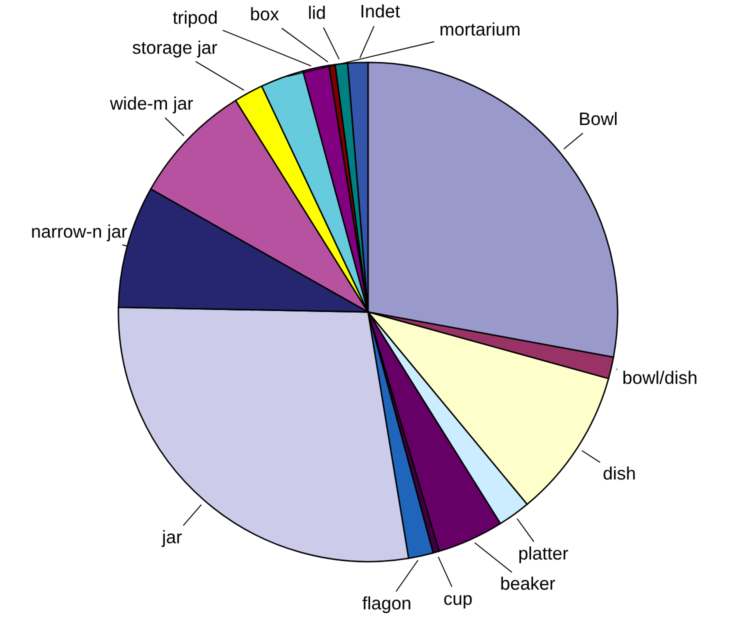  I want to click on slice-label: jar, so click(172, 538).